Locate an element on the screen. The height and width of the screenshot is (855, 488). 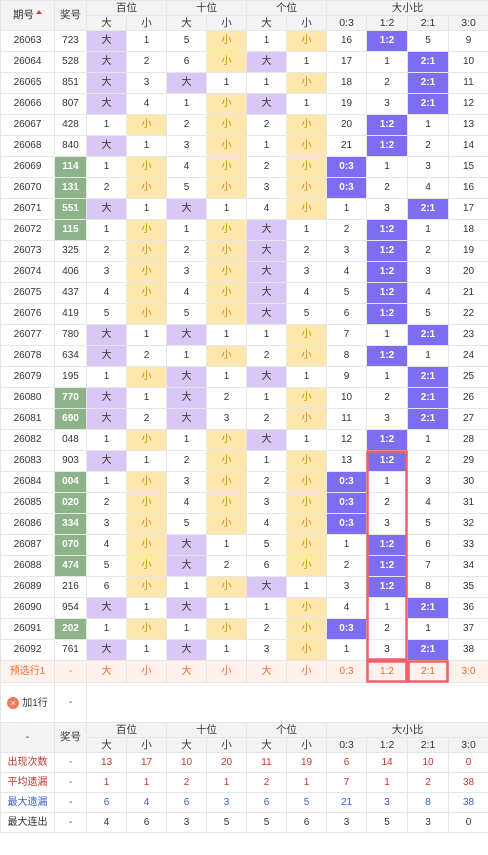
table-row: 26076 419 5 小 5 小大 5 6 1:2 5 22 is located at coordinates (244, 314).